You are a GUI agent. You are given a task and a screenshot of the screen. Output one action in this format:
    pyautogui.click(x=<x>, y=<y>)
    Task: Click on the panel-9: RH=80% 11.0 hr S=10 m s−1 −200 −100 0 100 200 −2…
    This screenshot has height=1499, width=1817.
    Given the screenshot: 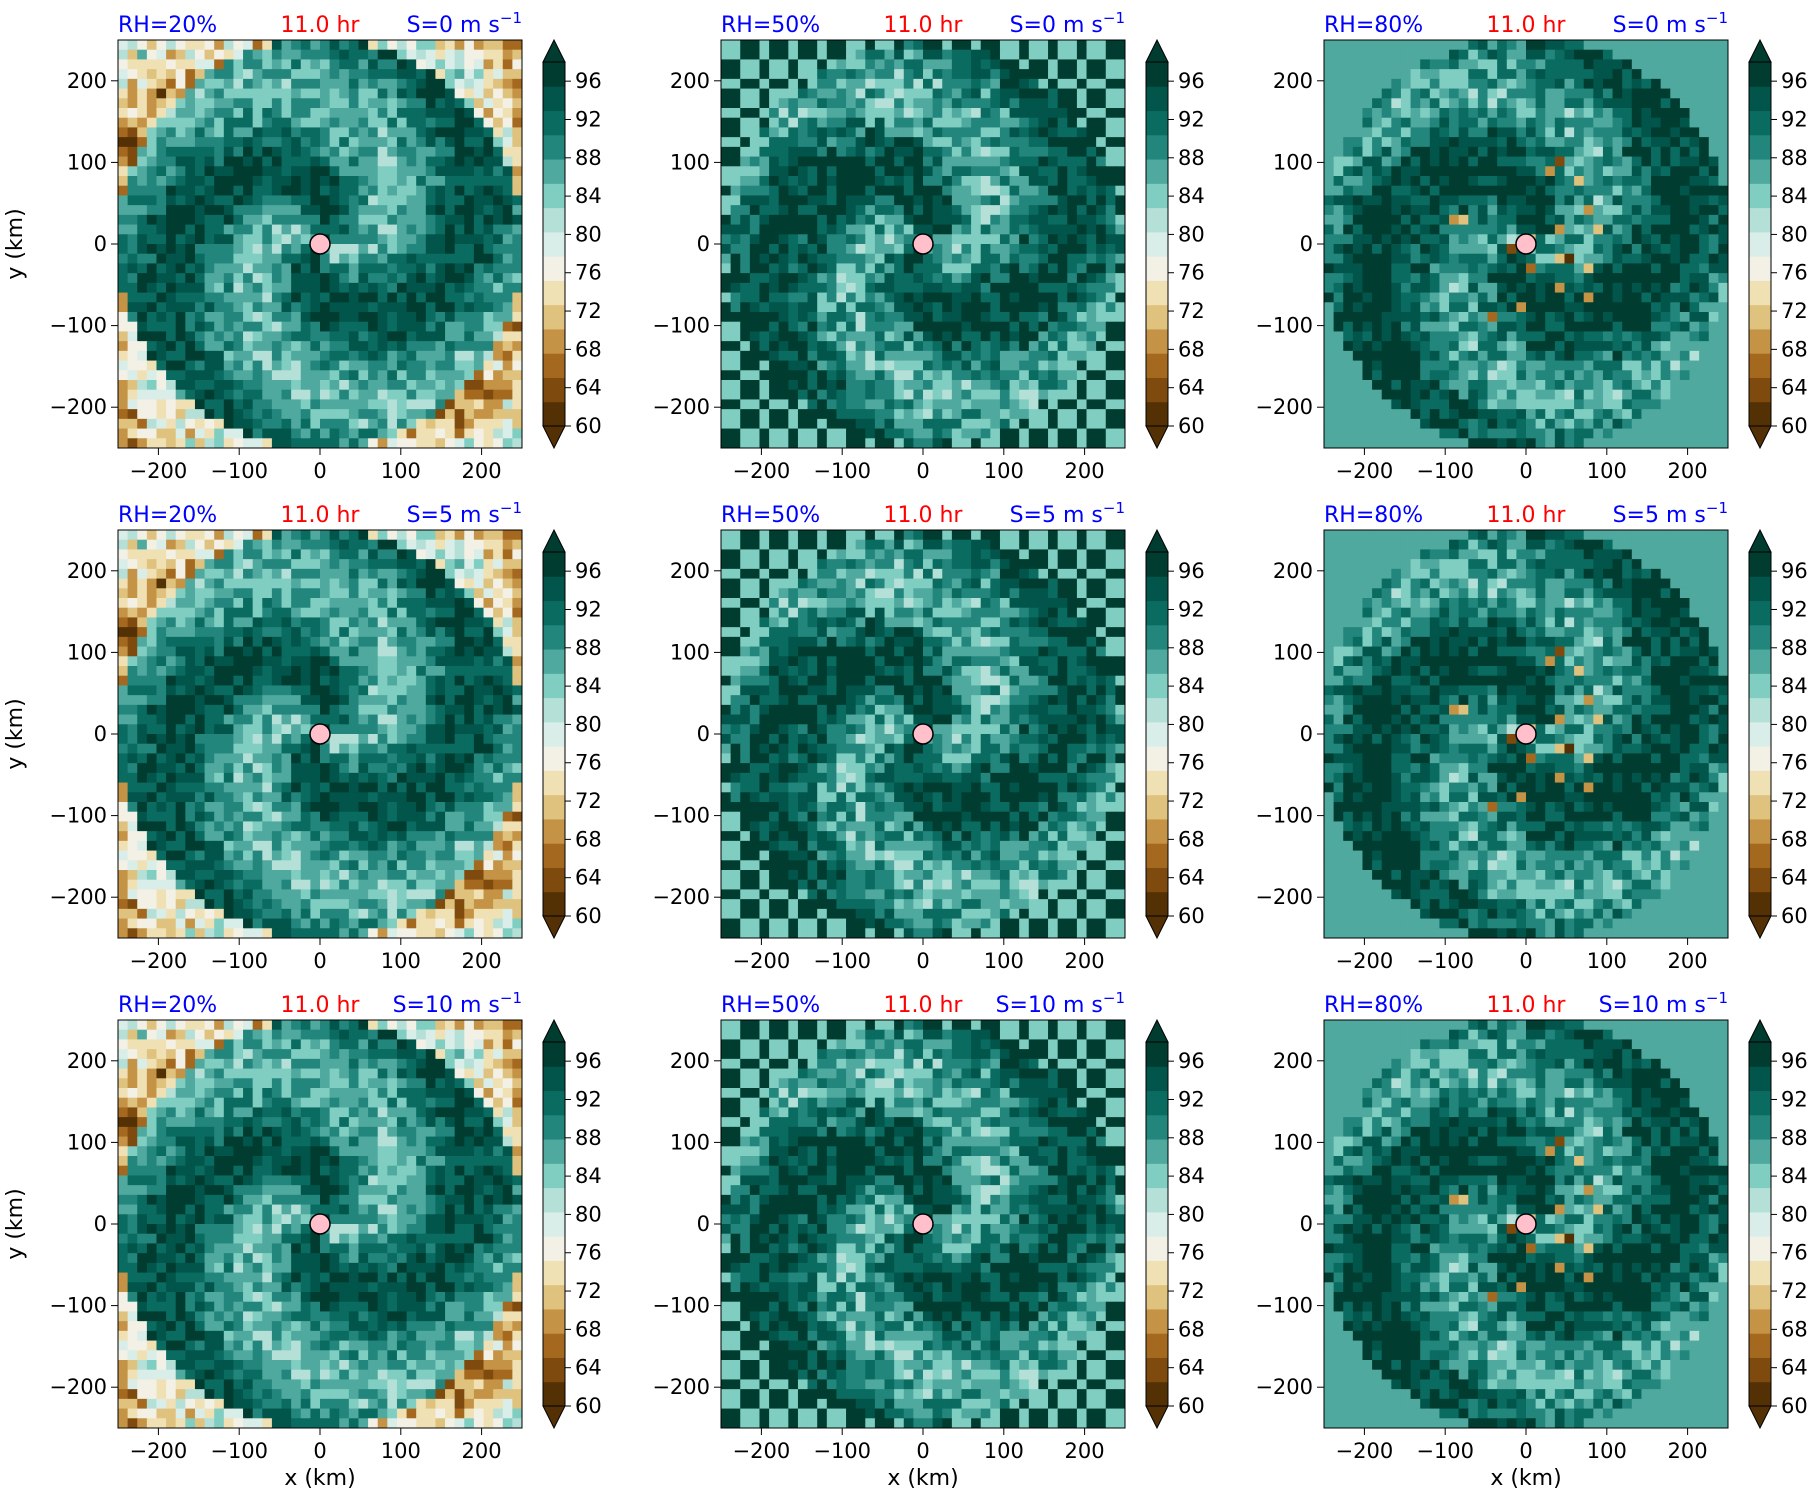 What is the action you would take?
    pyautogui.click(x=1531, y=1240)
    